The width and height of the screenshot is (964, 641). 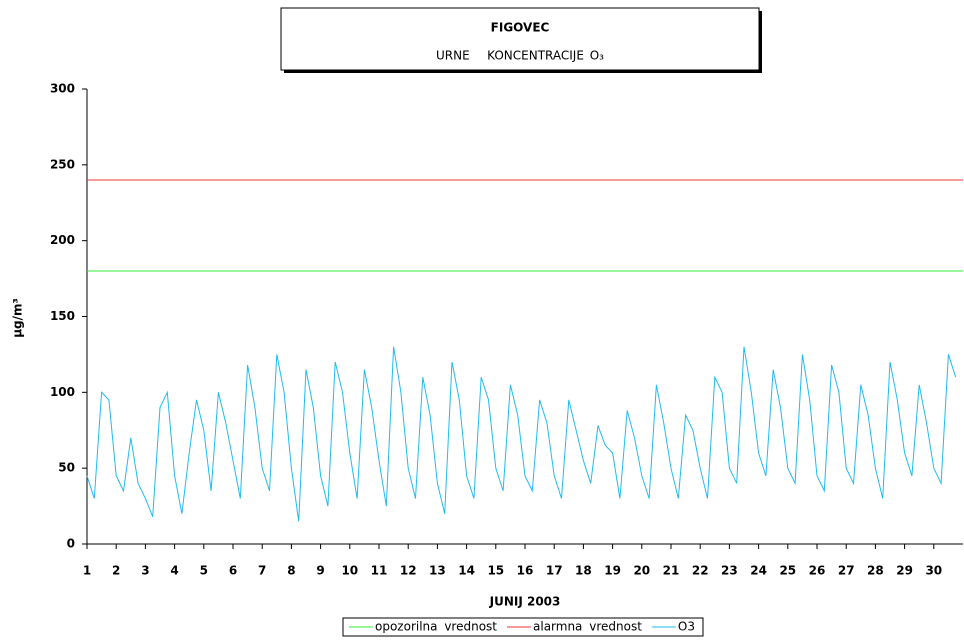 What do you see at coordinates (18, 318) in the screenshot?
I see `y-axis-label: µg/m³` at bounding box center [18, 318].